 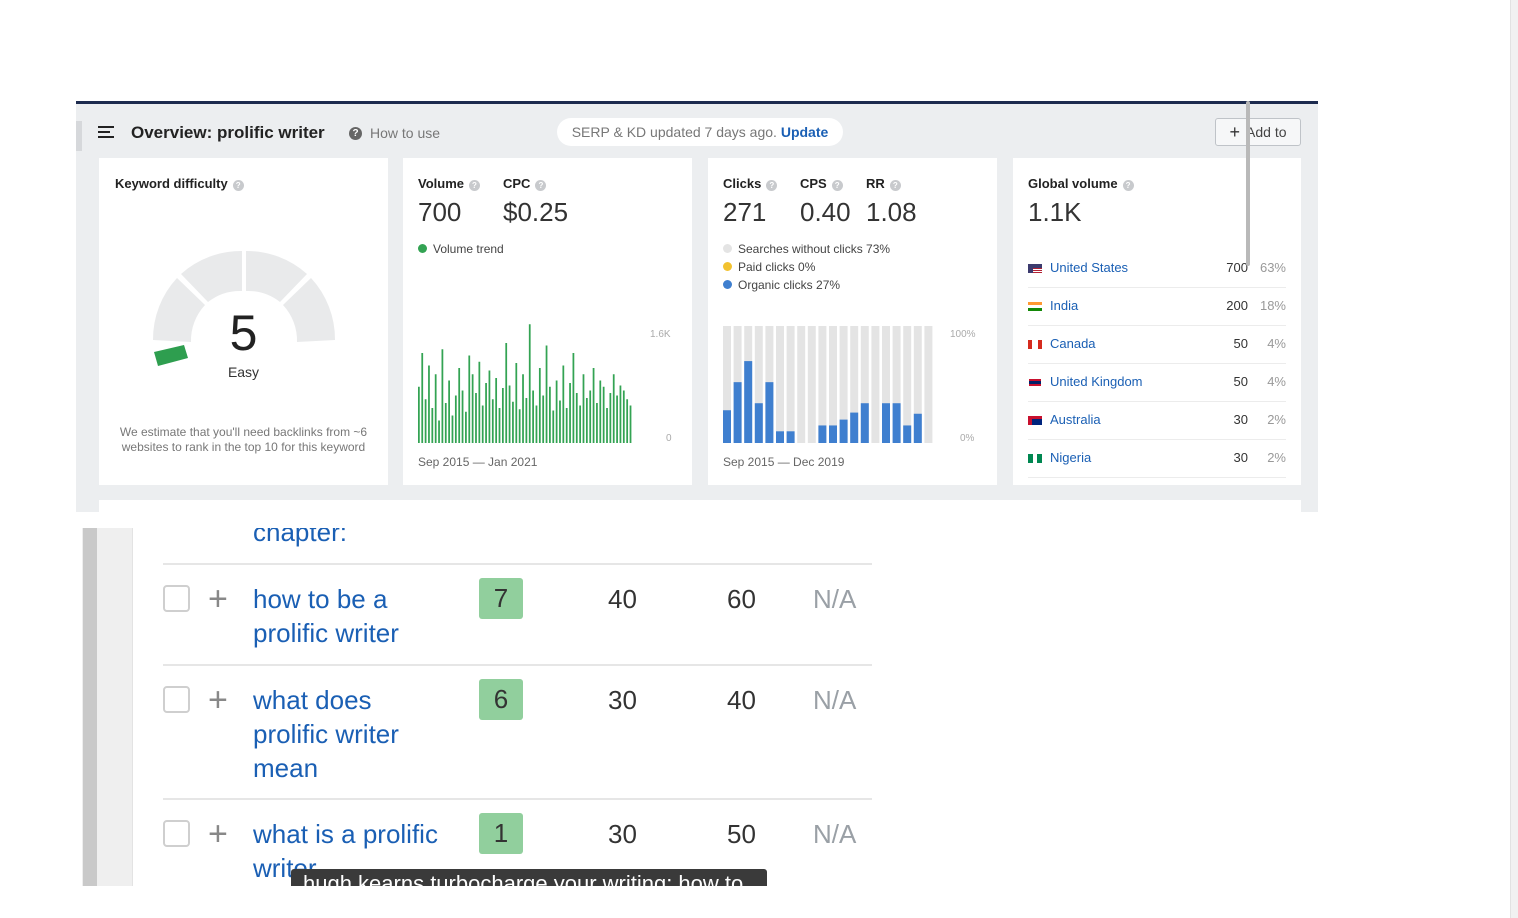 What do you see at coordinates (394, 133) in the screenshot?
I see `how-to-use-link: ? How to use` at bounding box center [394, 133].